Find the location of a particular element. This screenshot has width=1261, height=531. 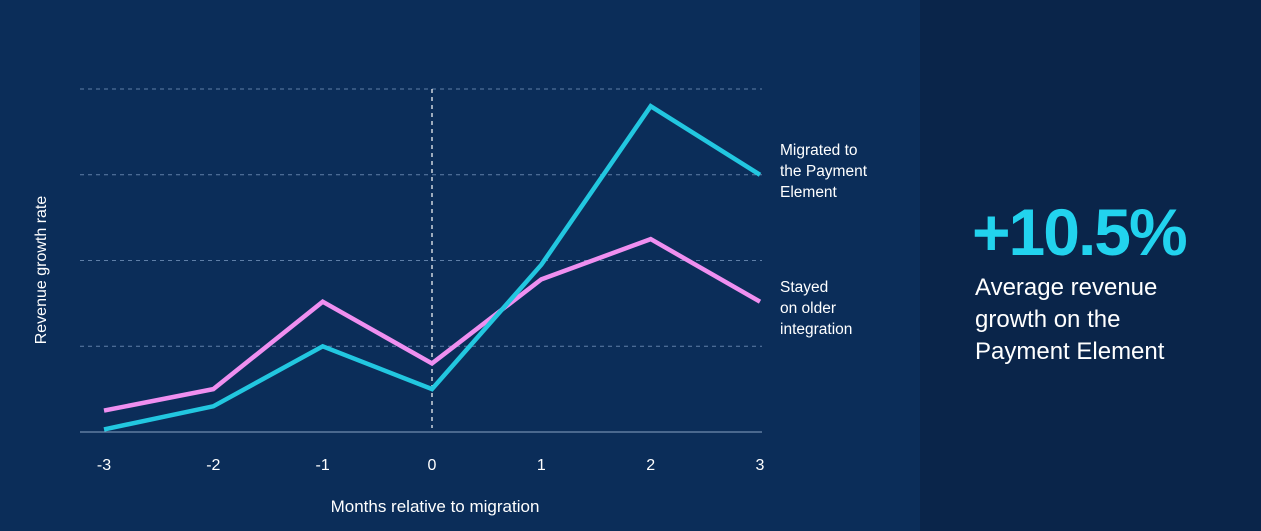

x-tick-label: -2 is located at coordinates (213, 465).